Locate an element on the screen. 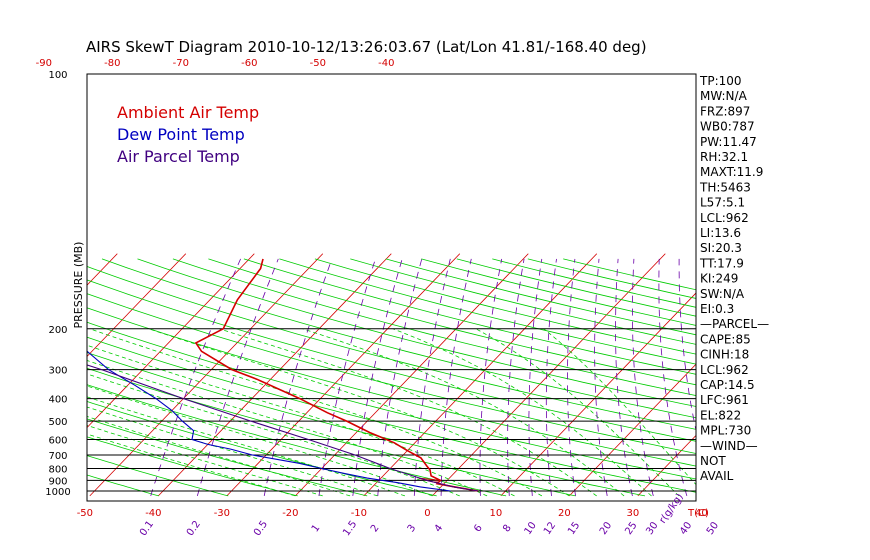  bottom-temp-tick-label: -50 is located at coordinates (85, 513).